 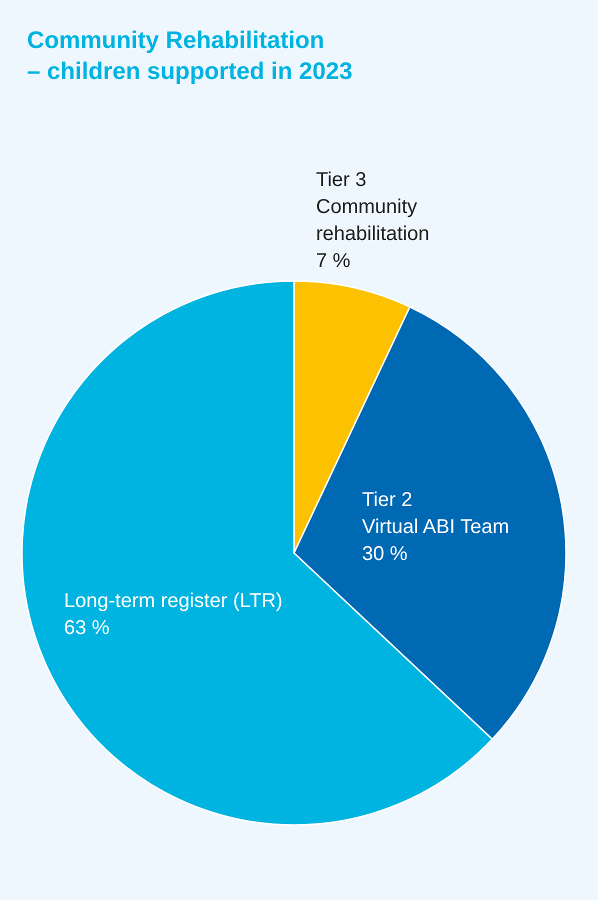 I want to click on slice-label: Tier 3 Community rehabilitation, so click(x=373, y=207).